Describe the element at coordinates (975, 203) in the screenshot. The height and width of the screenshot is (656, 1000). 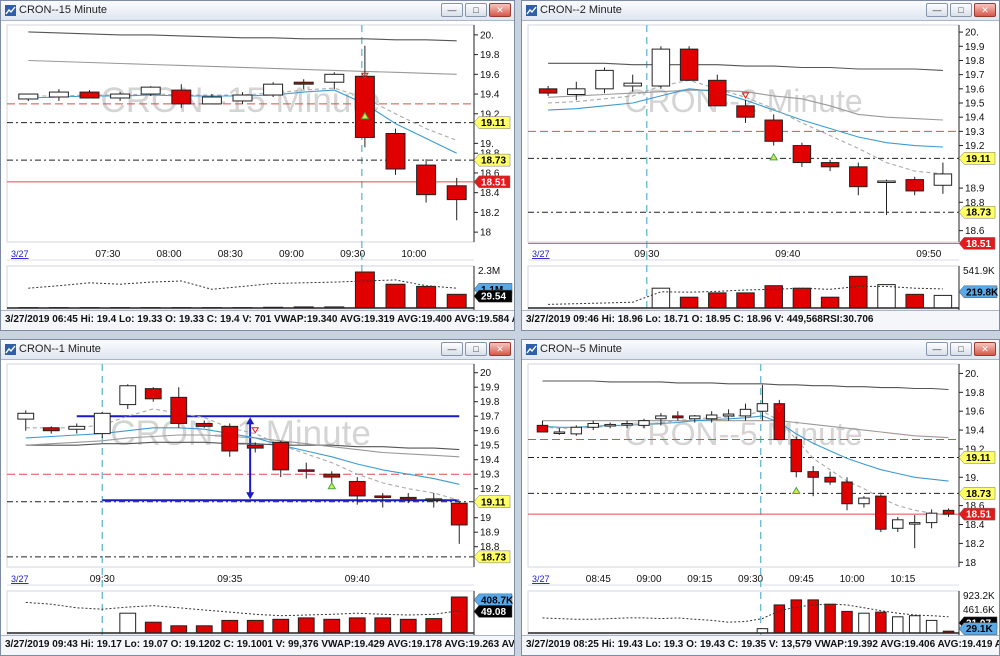
I see `price-tick-label: 18.8` at that location.